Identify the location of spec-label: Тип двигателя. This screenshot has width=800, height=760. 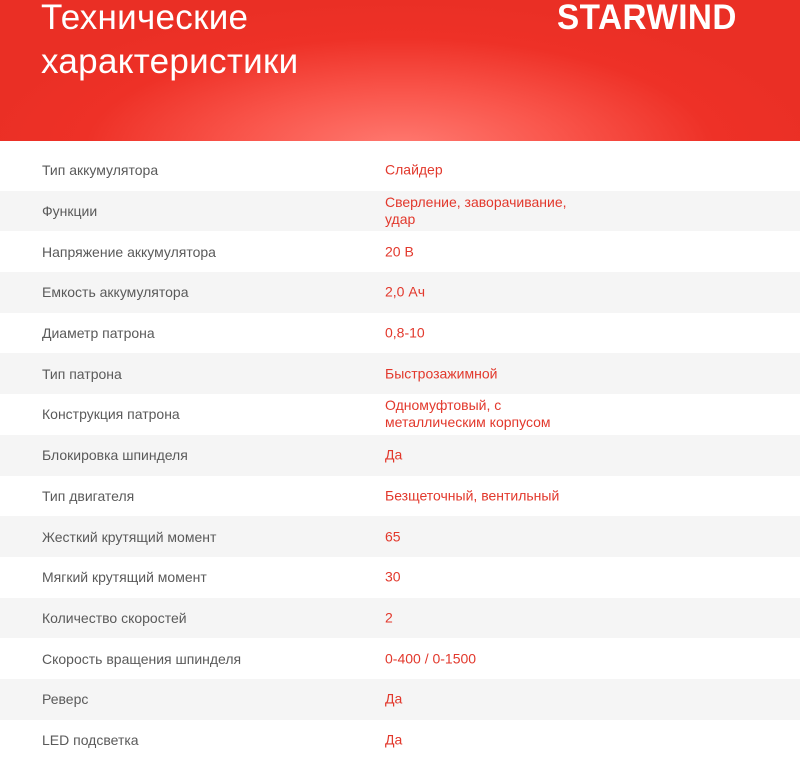
(88, 495).